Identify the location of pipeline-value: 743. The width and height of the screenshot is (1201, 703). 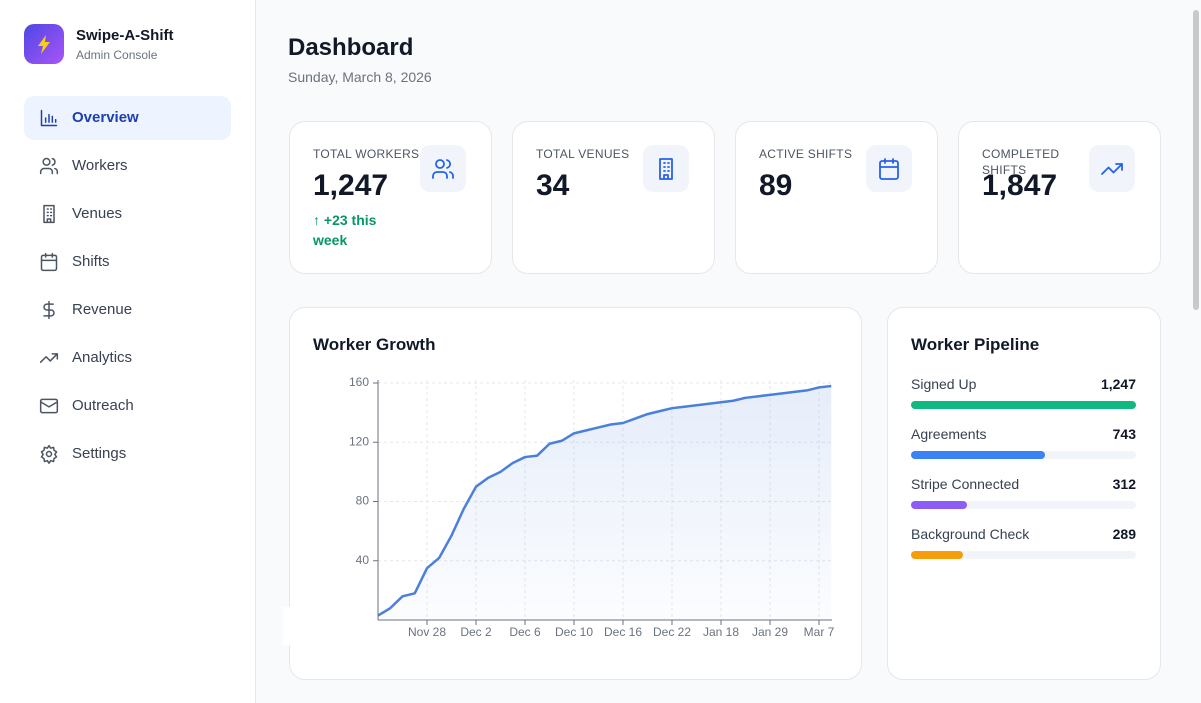
(1124, 434).